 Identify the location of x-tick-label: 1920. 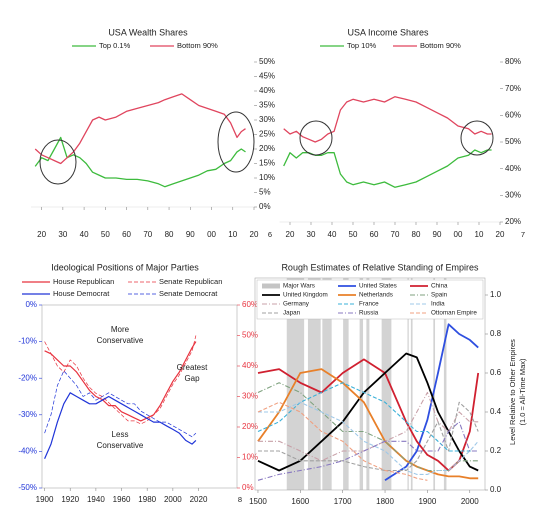
(70, 499).